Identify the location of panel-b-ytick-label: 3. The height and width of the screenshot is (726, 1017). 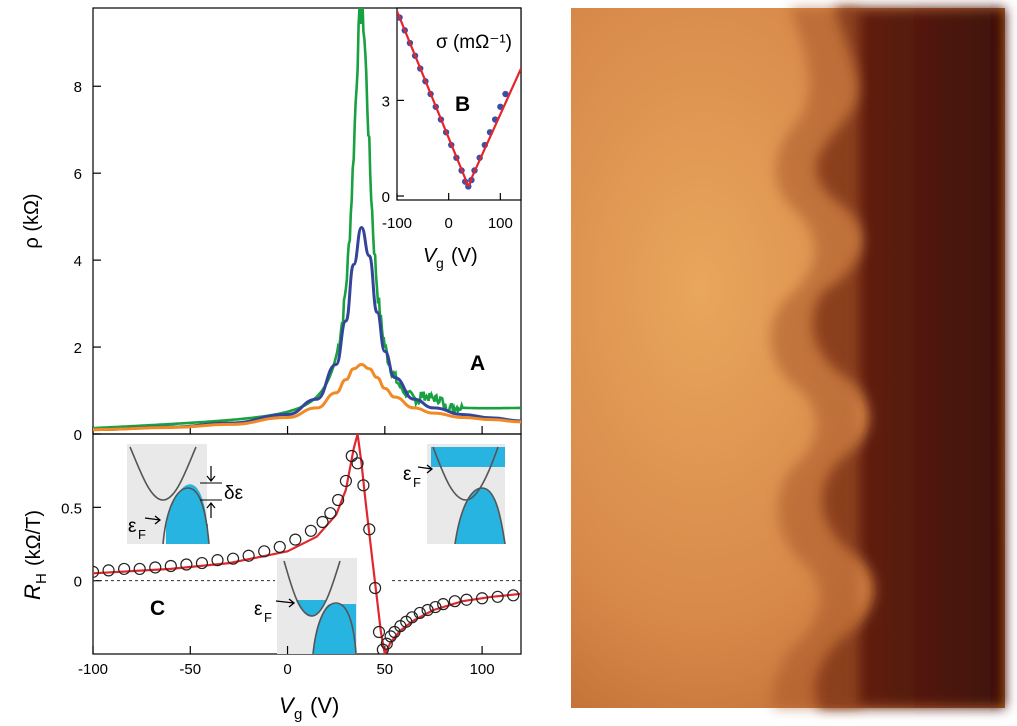
(386, 101).